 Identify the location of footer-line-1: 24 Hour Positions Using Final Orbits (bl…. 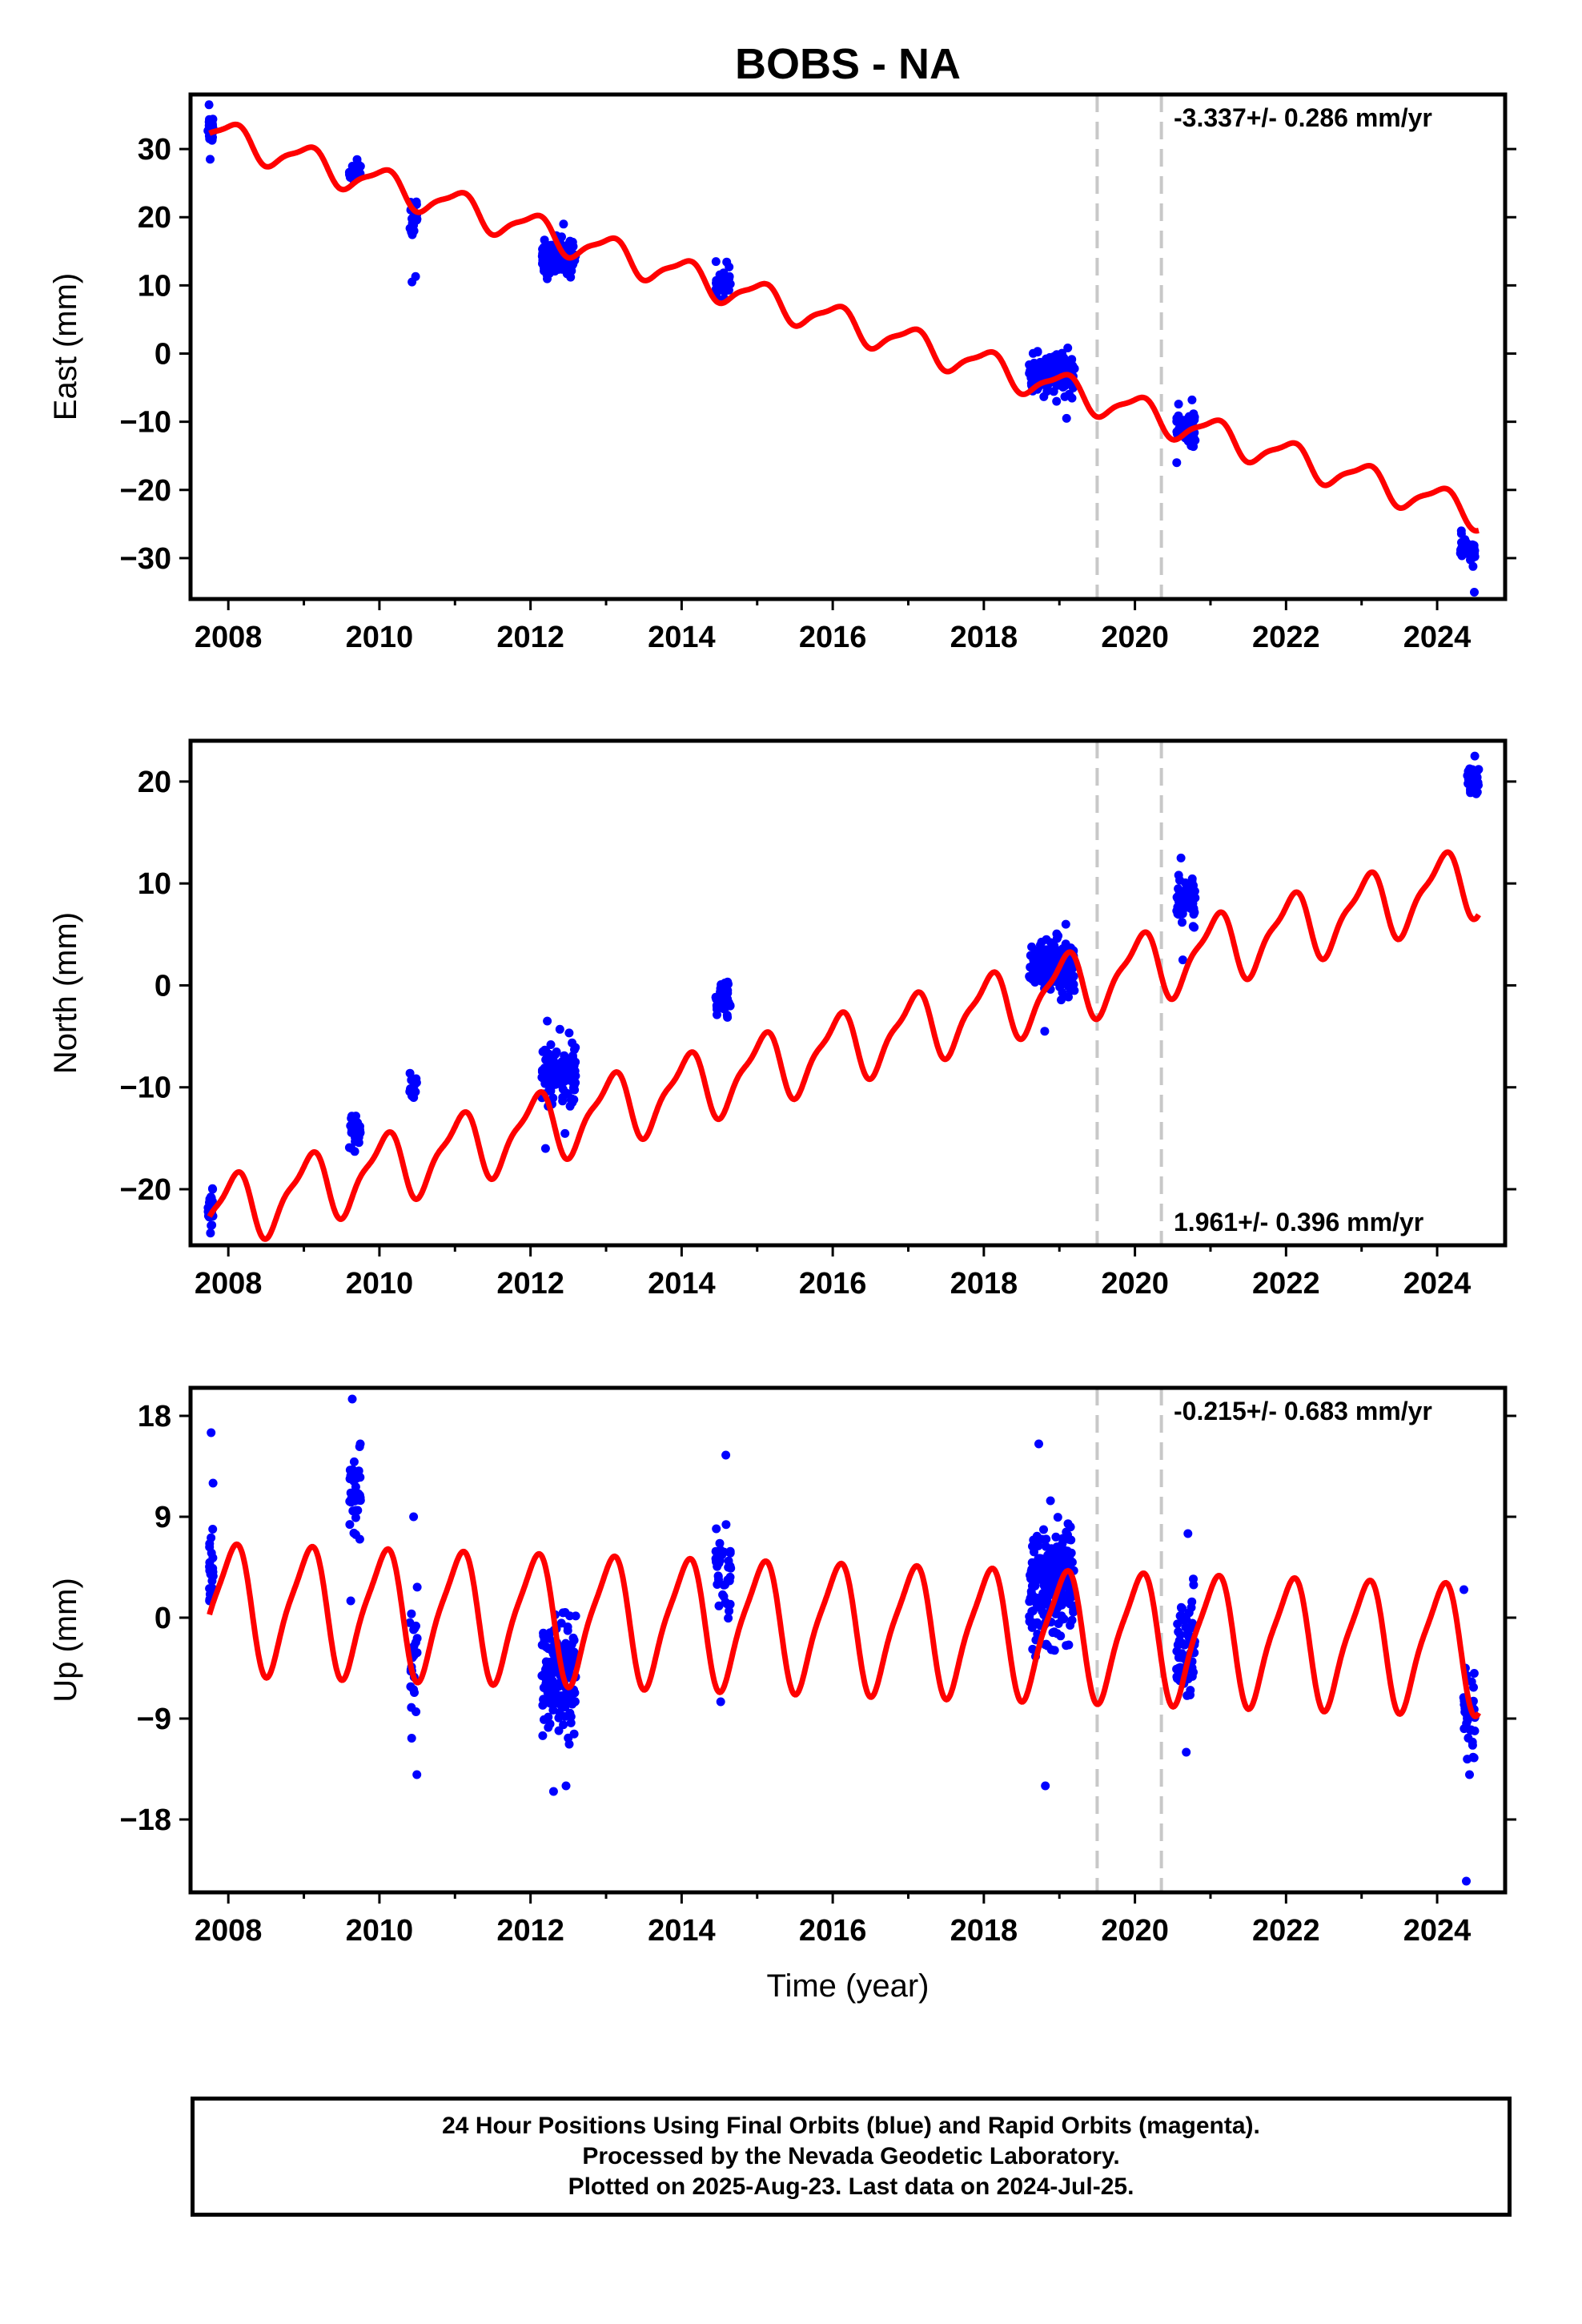
(851, 2126).